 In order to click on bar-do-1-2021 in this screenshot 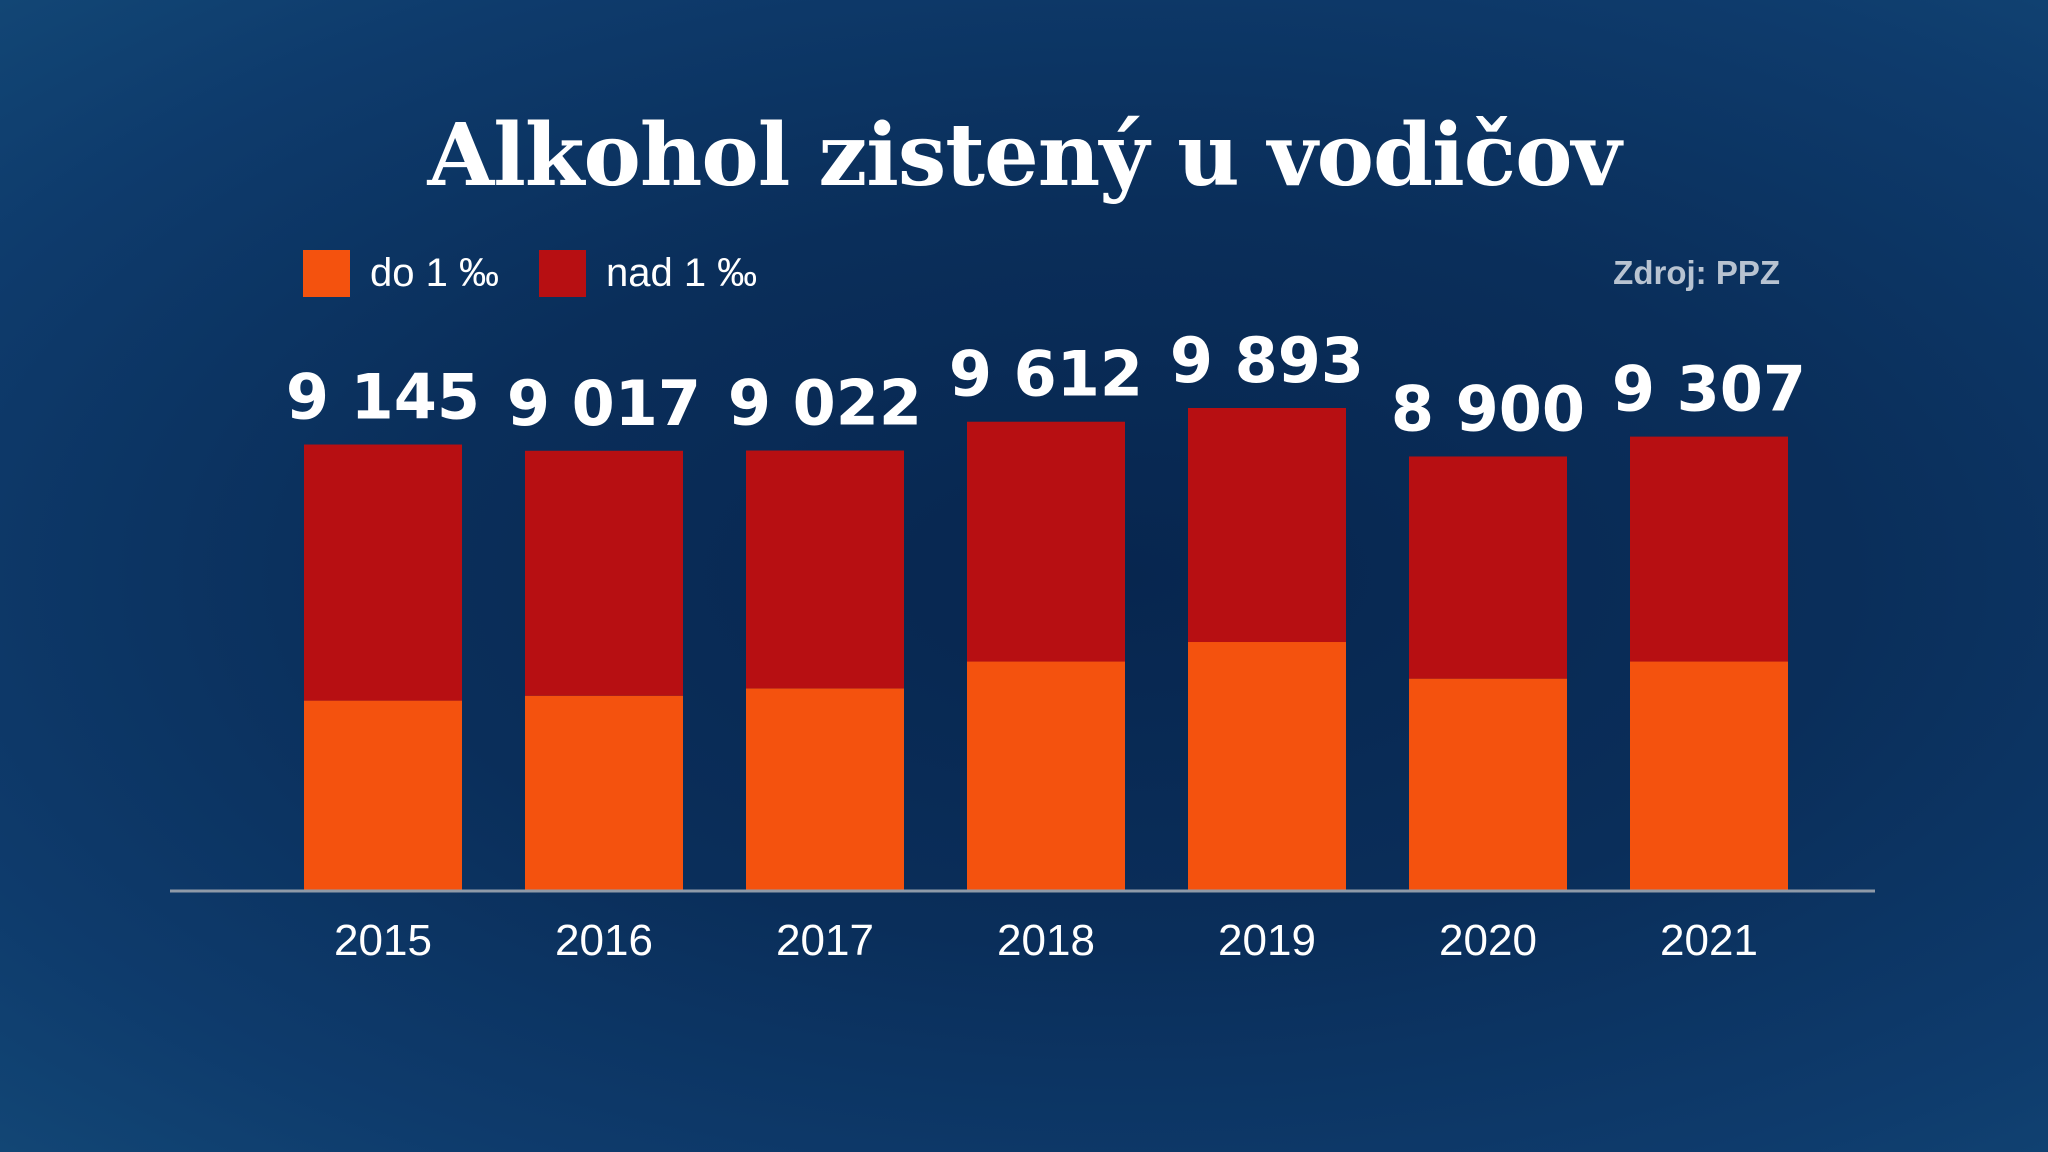, I will do `click(1709, 776)`.